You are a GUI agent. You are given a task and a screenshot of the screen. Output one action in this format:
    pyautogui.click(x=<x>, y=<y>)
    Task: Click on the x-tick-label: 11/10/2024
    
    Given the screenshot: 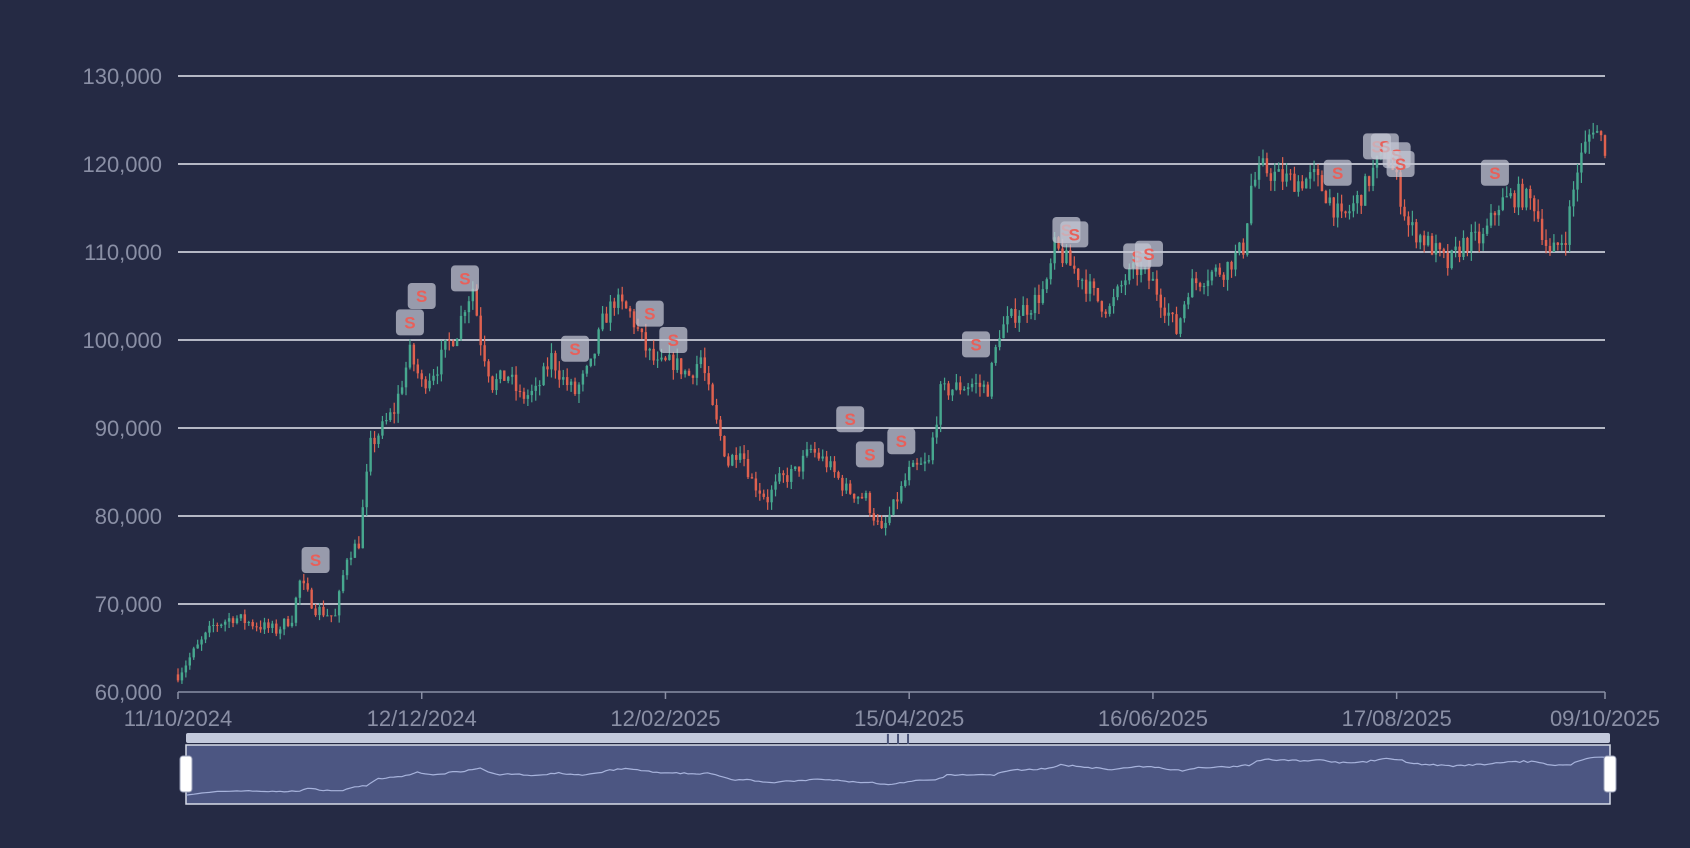 What is the action you would take?
    pyautogui.click(x=178, y=718)
    